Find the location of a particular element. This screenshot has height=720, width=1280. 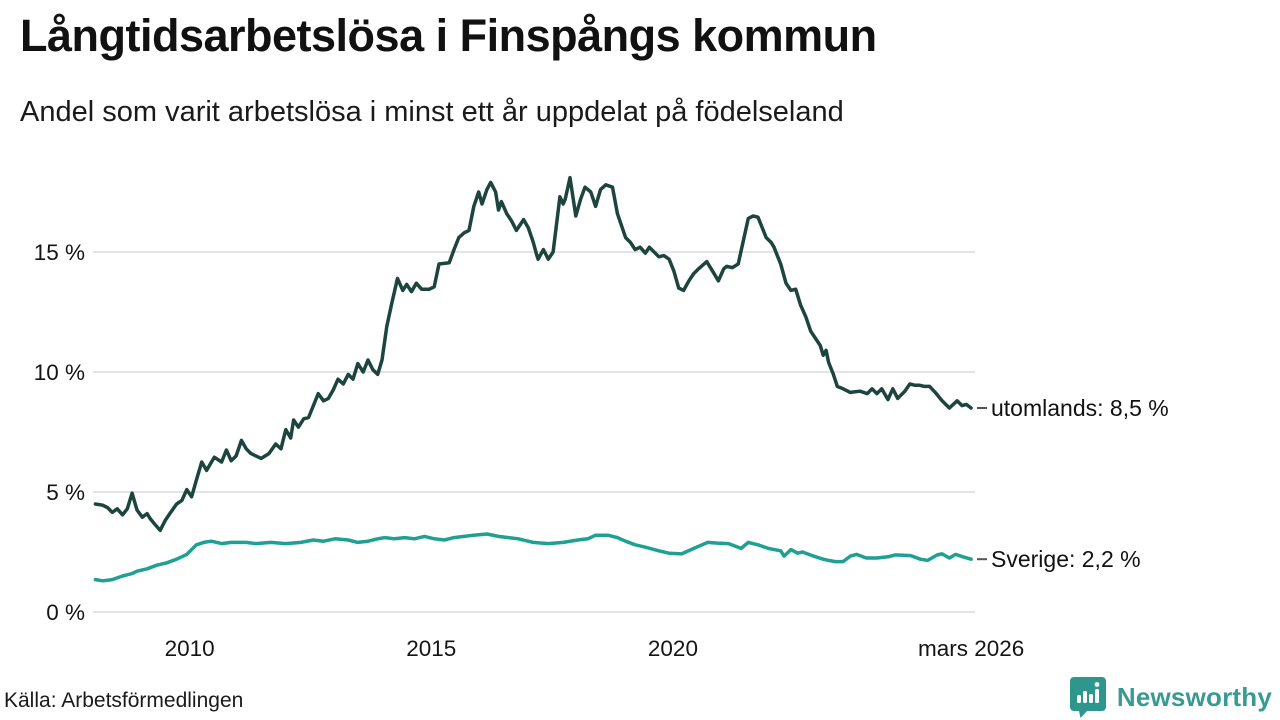

y-tick-label: 10 % is located at coordinates (59, 372).